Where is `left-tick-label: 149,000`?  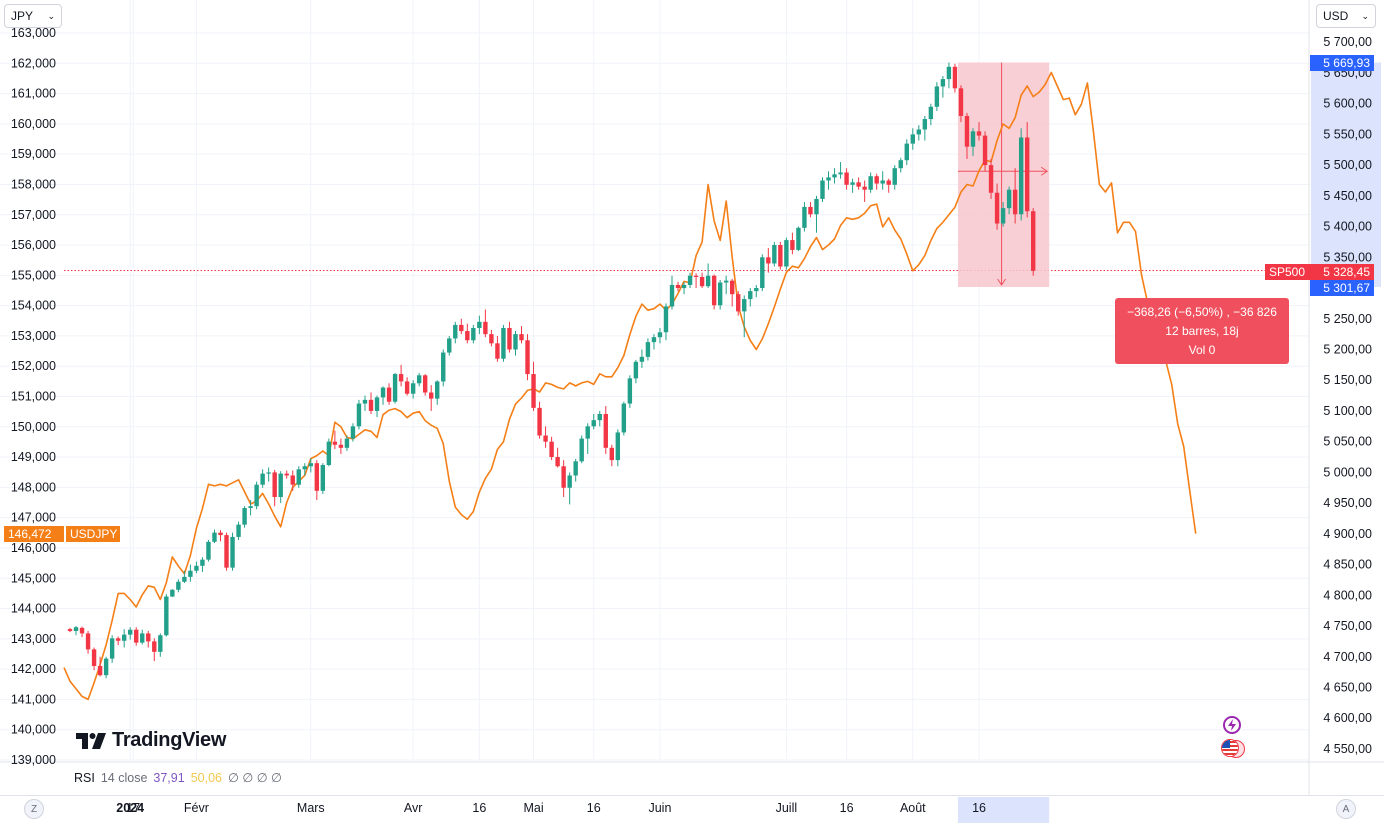 left-tick-label: 149,000 is located at coordinates (33, 457).